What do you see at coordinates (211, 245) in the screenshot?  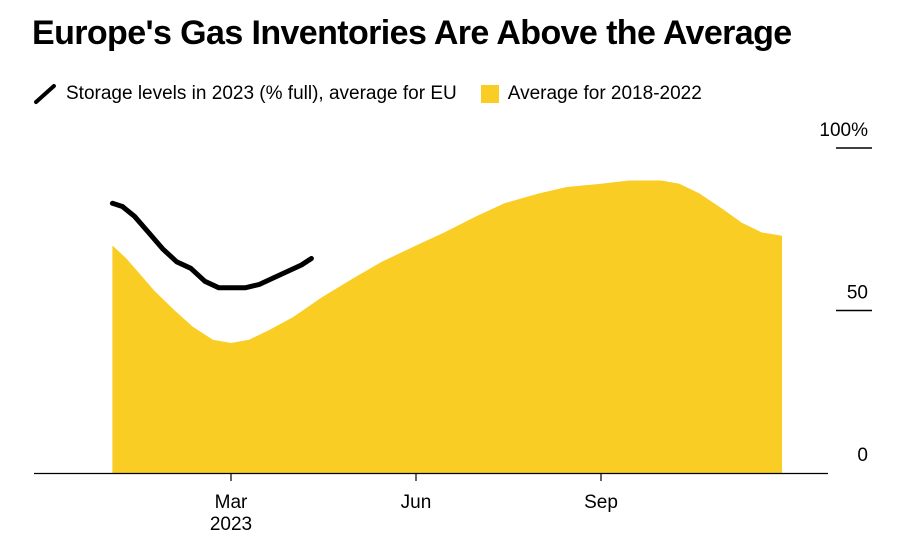 I see `line-series-storage-2023` at bounding box center [211, 245].